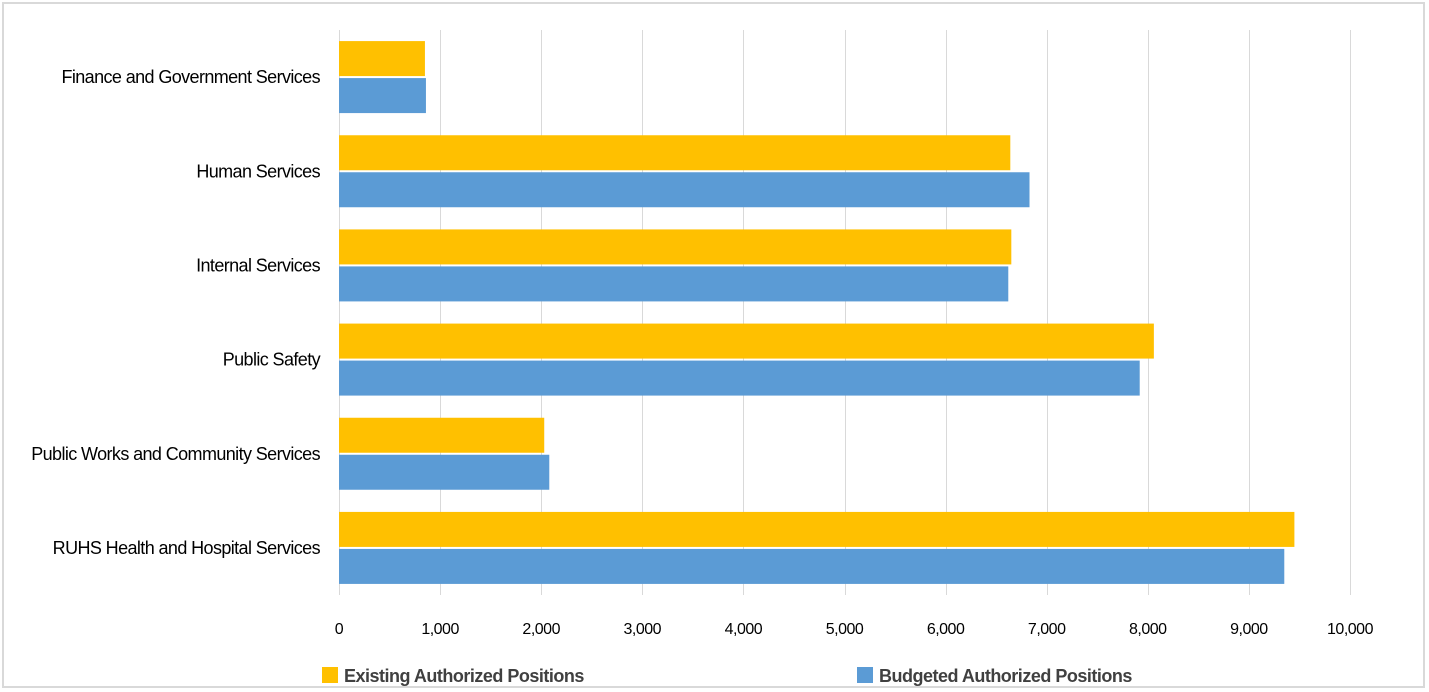 Image resolution: width=1429 pixels, height=692 pixels. Describe the element at coordinates (643, 629) in the screenshot. I see `x-tick-label: 3,000` at that location.